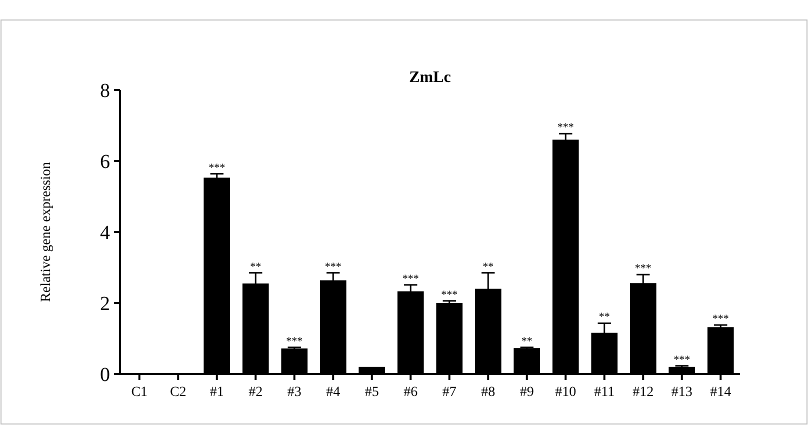  What do you see at coordinates (527, 392) in the screenshot?
I see `x-tick-label: #9` at bounding box center [527, 392].